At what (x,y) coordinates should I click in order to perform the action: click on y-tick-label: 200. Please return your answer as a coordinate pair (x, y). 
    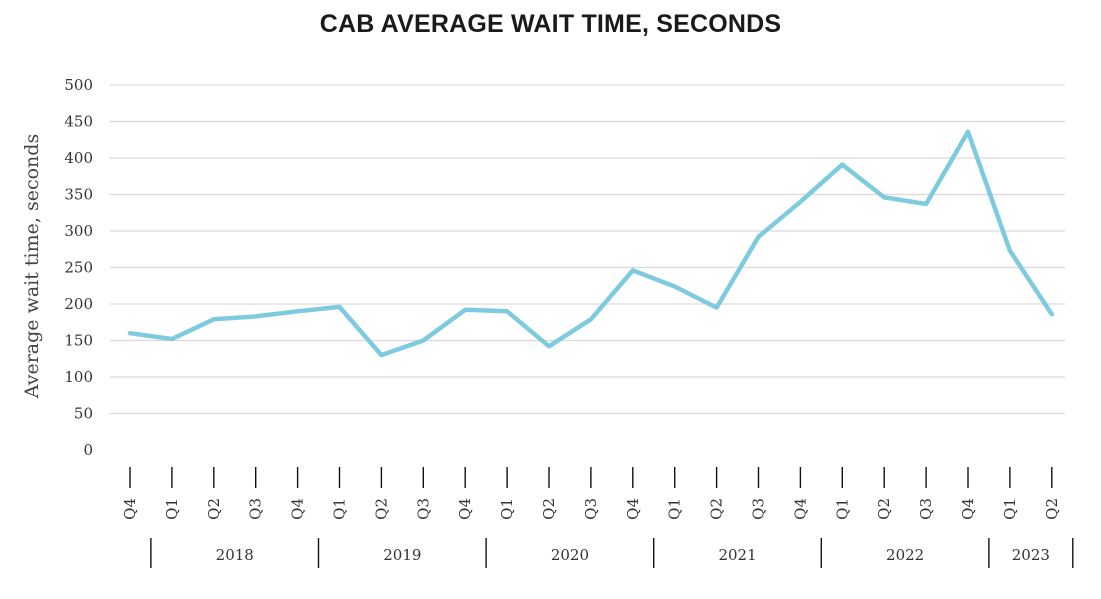
    Looking at the image, I should click on (78, 304).